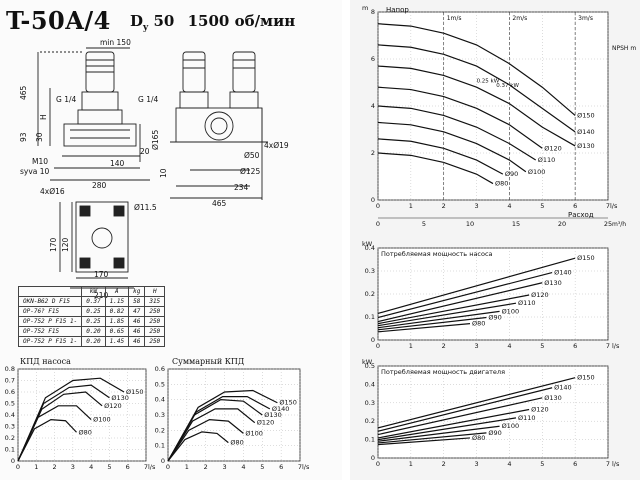 The image size is (640, 480). What do you see at coordinates (378, 224) in the screenshot?
I see `x2-tick-label: 0` at bounding box center [378, 224].